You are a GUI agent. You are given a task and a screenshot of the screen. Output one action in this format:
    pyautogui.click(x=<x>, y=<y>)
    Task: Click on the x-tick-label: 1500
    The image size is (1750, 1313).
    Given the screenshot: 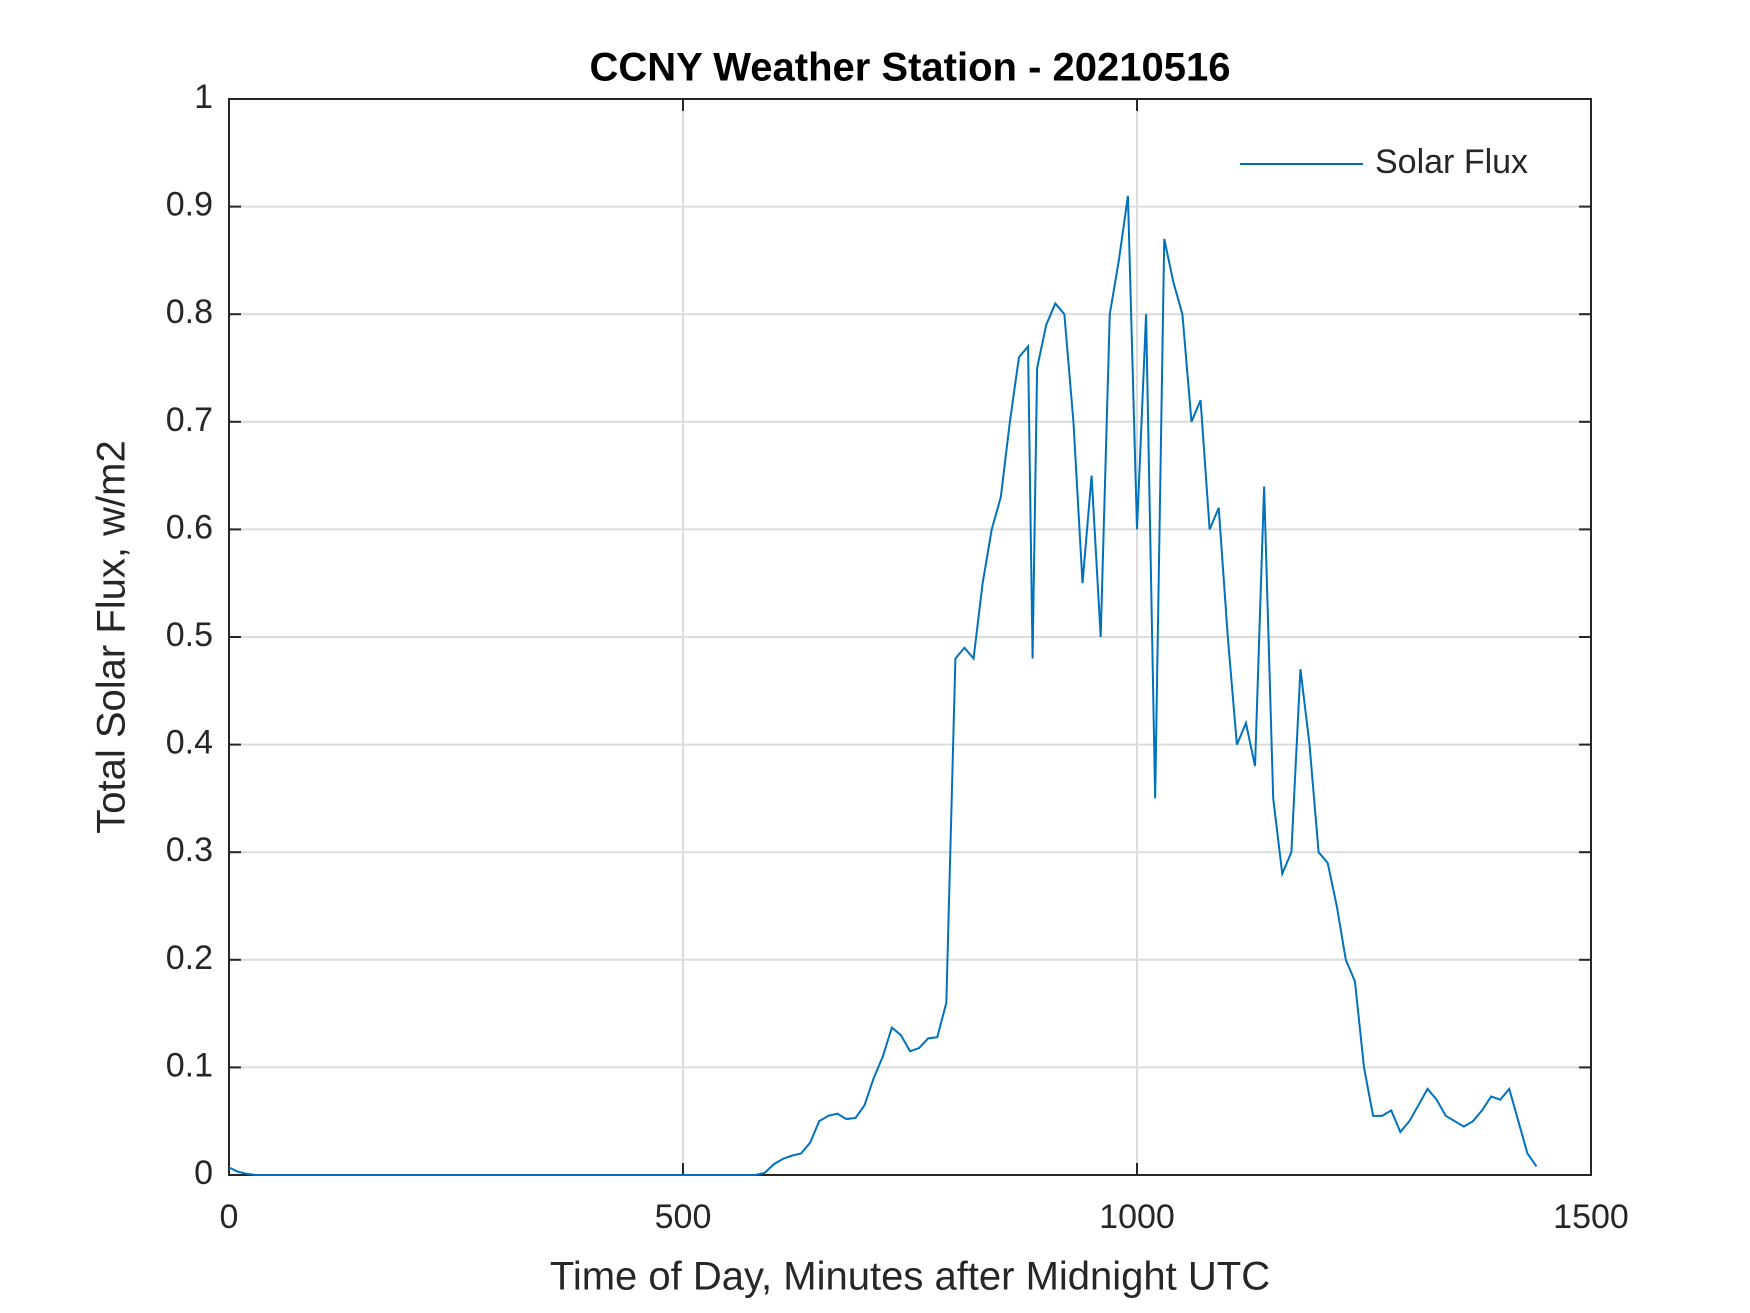 What is the action you would take?
    pyautogui.click(x=1591, y=1217)
    